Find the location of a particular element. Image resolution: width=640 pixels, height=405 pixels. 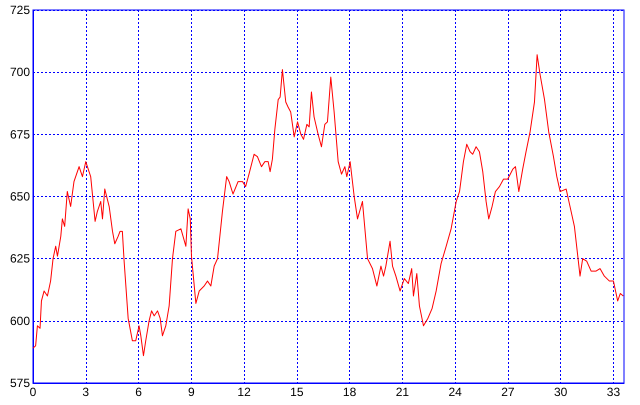

x-tick-label: 30 is located at coordinates (561, 392).